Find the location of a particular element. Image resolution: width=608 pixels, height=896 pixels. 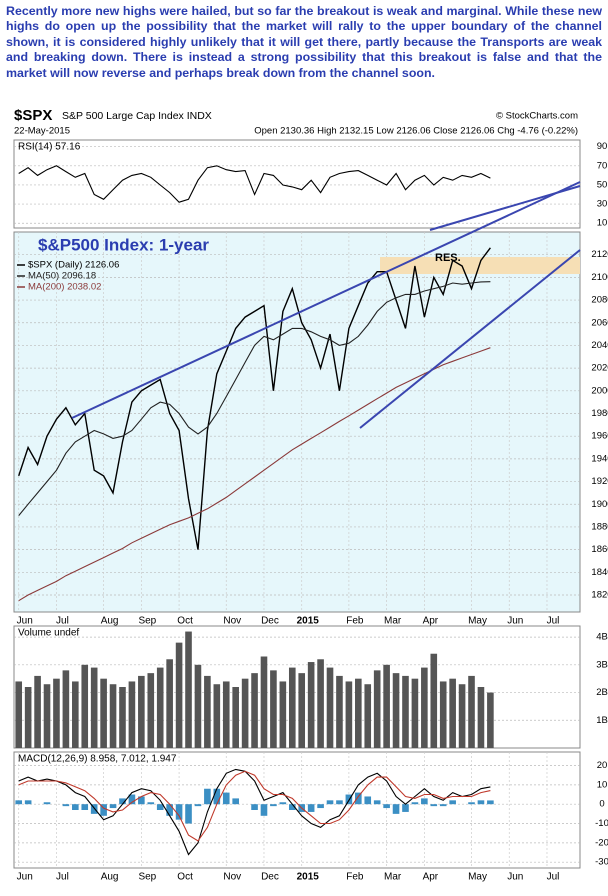

resistance-zone is located at coordinates (480, 265).